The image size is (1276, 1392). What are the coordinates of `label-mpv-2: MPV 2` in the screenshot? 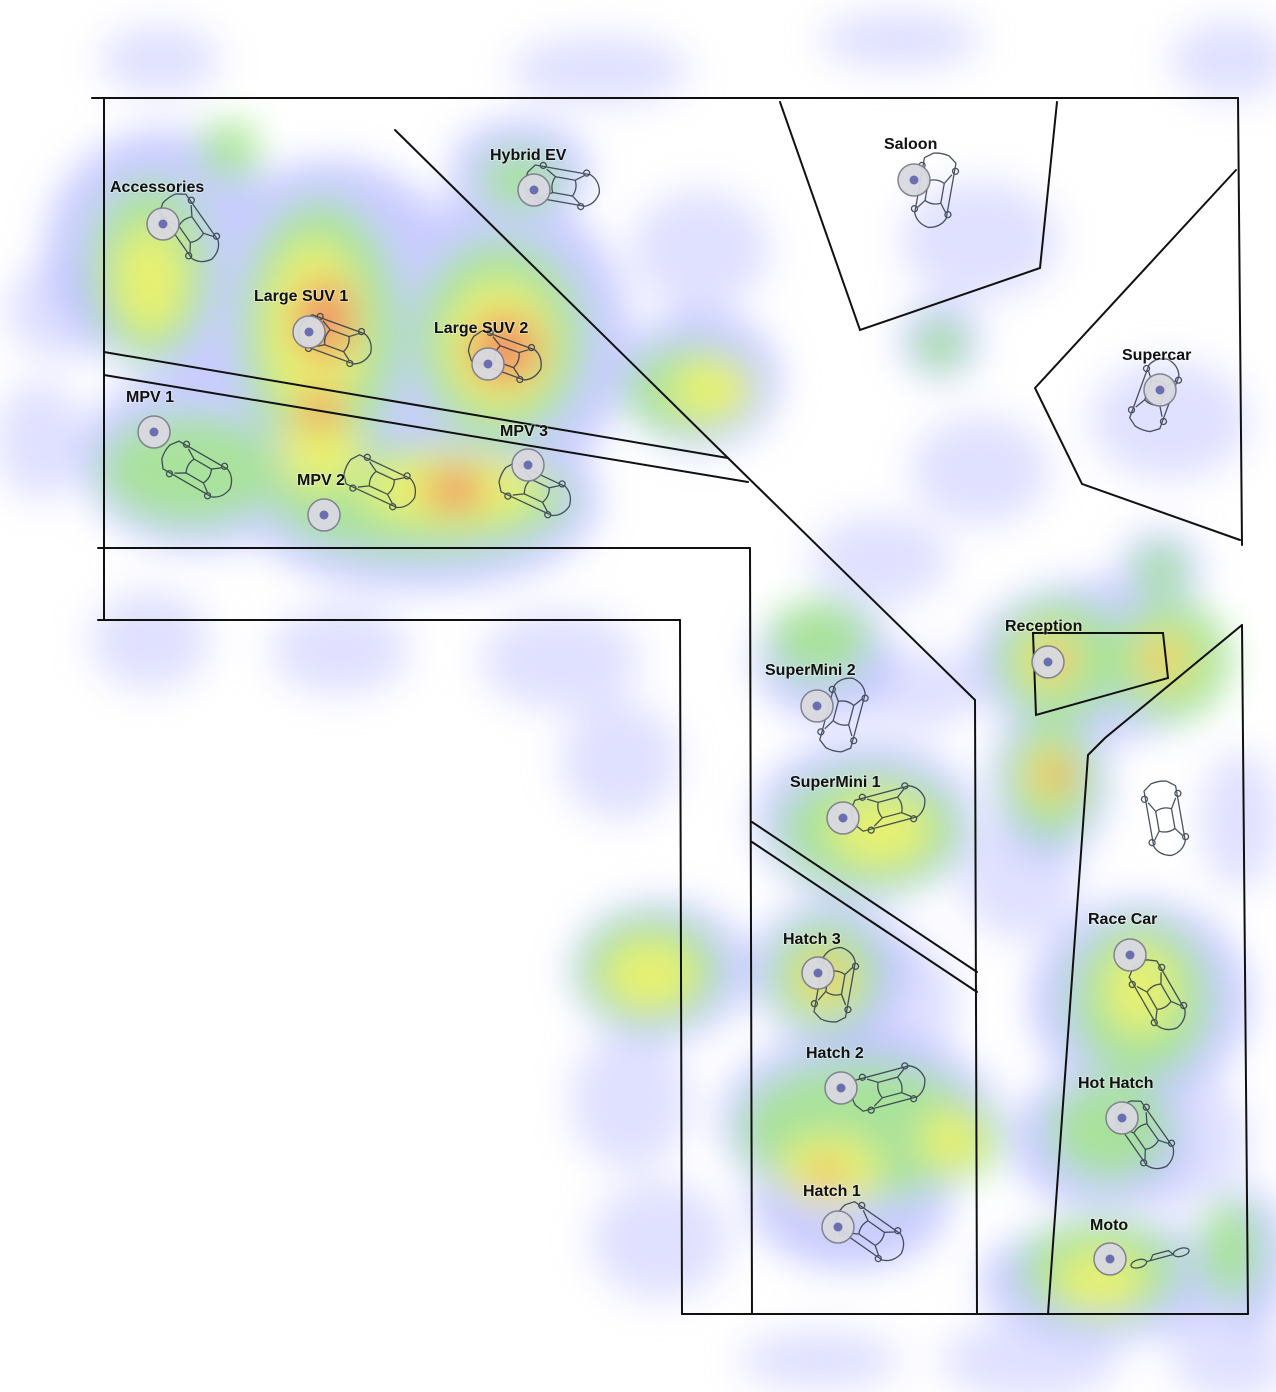 It's located at (321, 480).